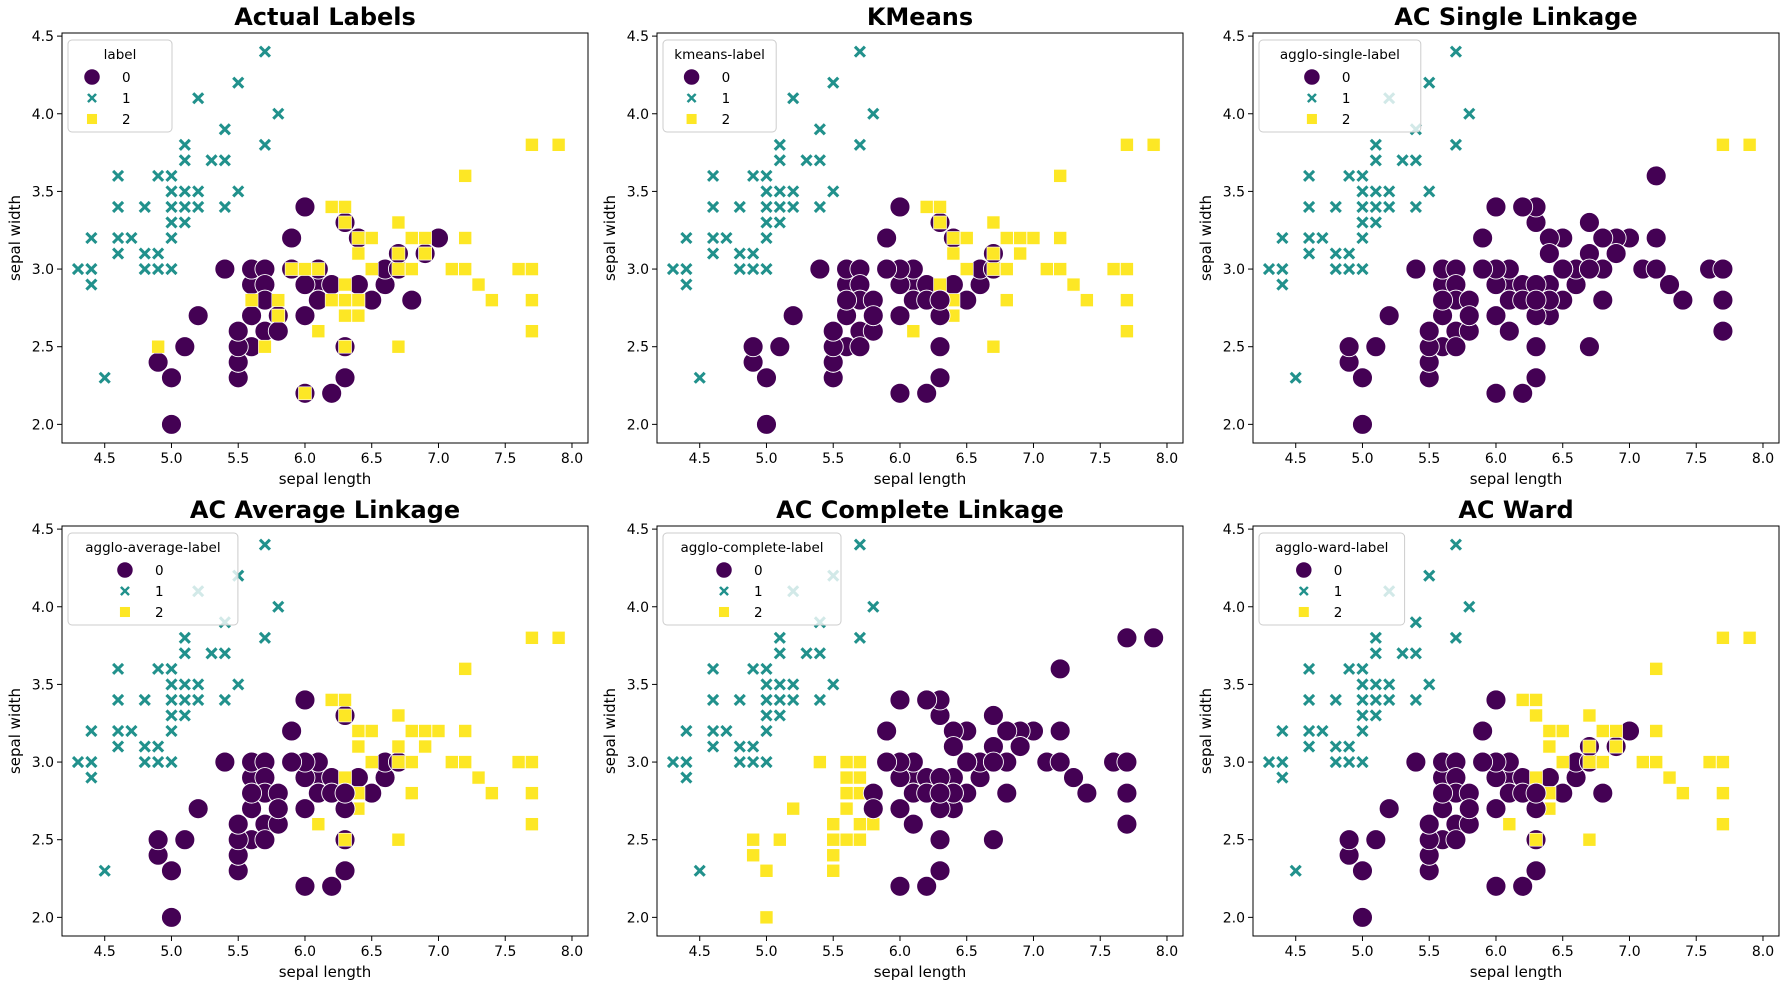 Image resolution: width=1787 pixels, height=990 pixels. Describe the element at coordinates (920, 238) in the screenshot. I see `axes-frame` at that location.